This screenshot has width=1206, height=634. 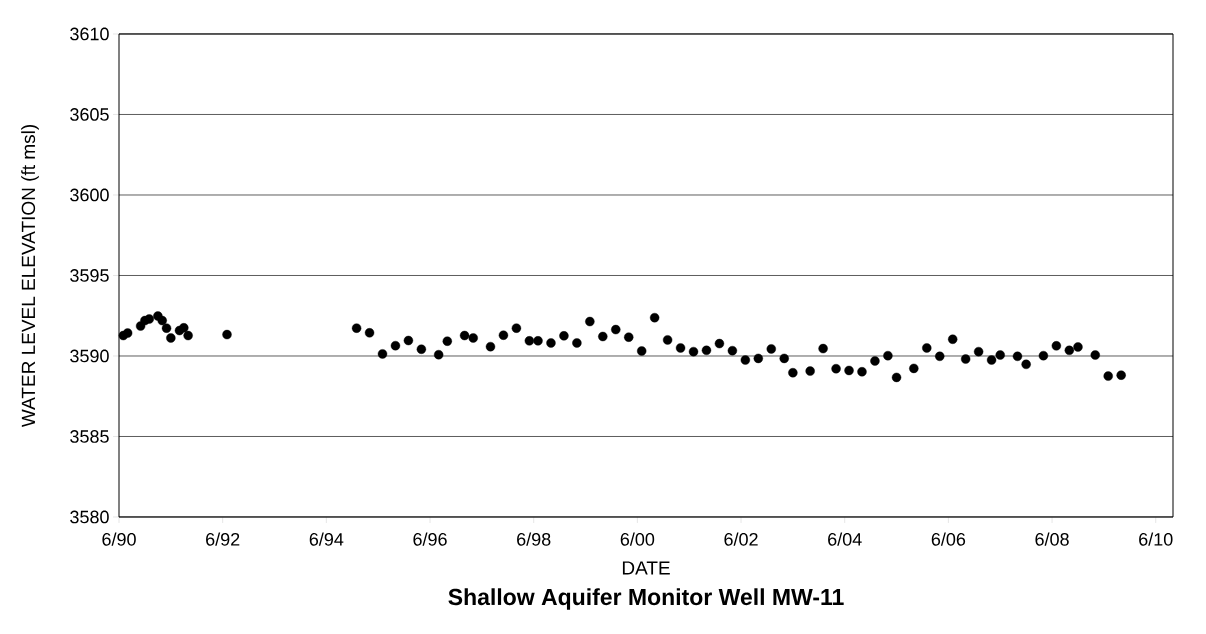 What do you see at coordinates (646, 599) in the screenshot?
I see `text: Shallow Aquifer Monitor Well MW-11` at bounding box center [646, 599].